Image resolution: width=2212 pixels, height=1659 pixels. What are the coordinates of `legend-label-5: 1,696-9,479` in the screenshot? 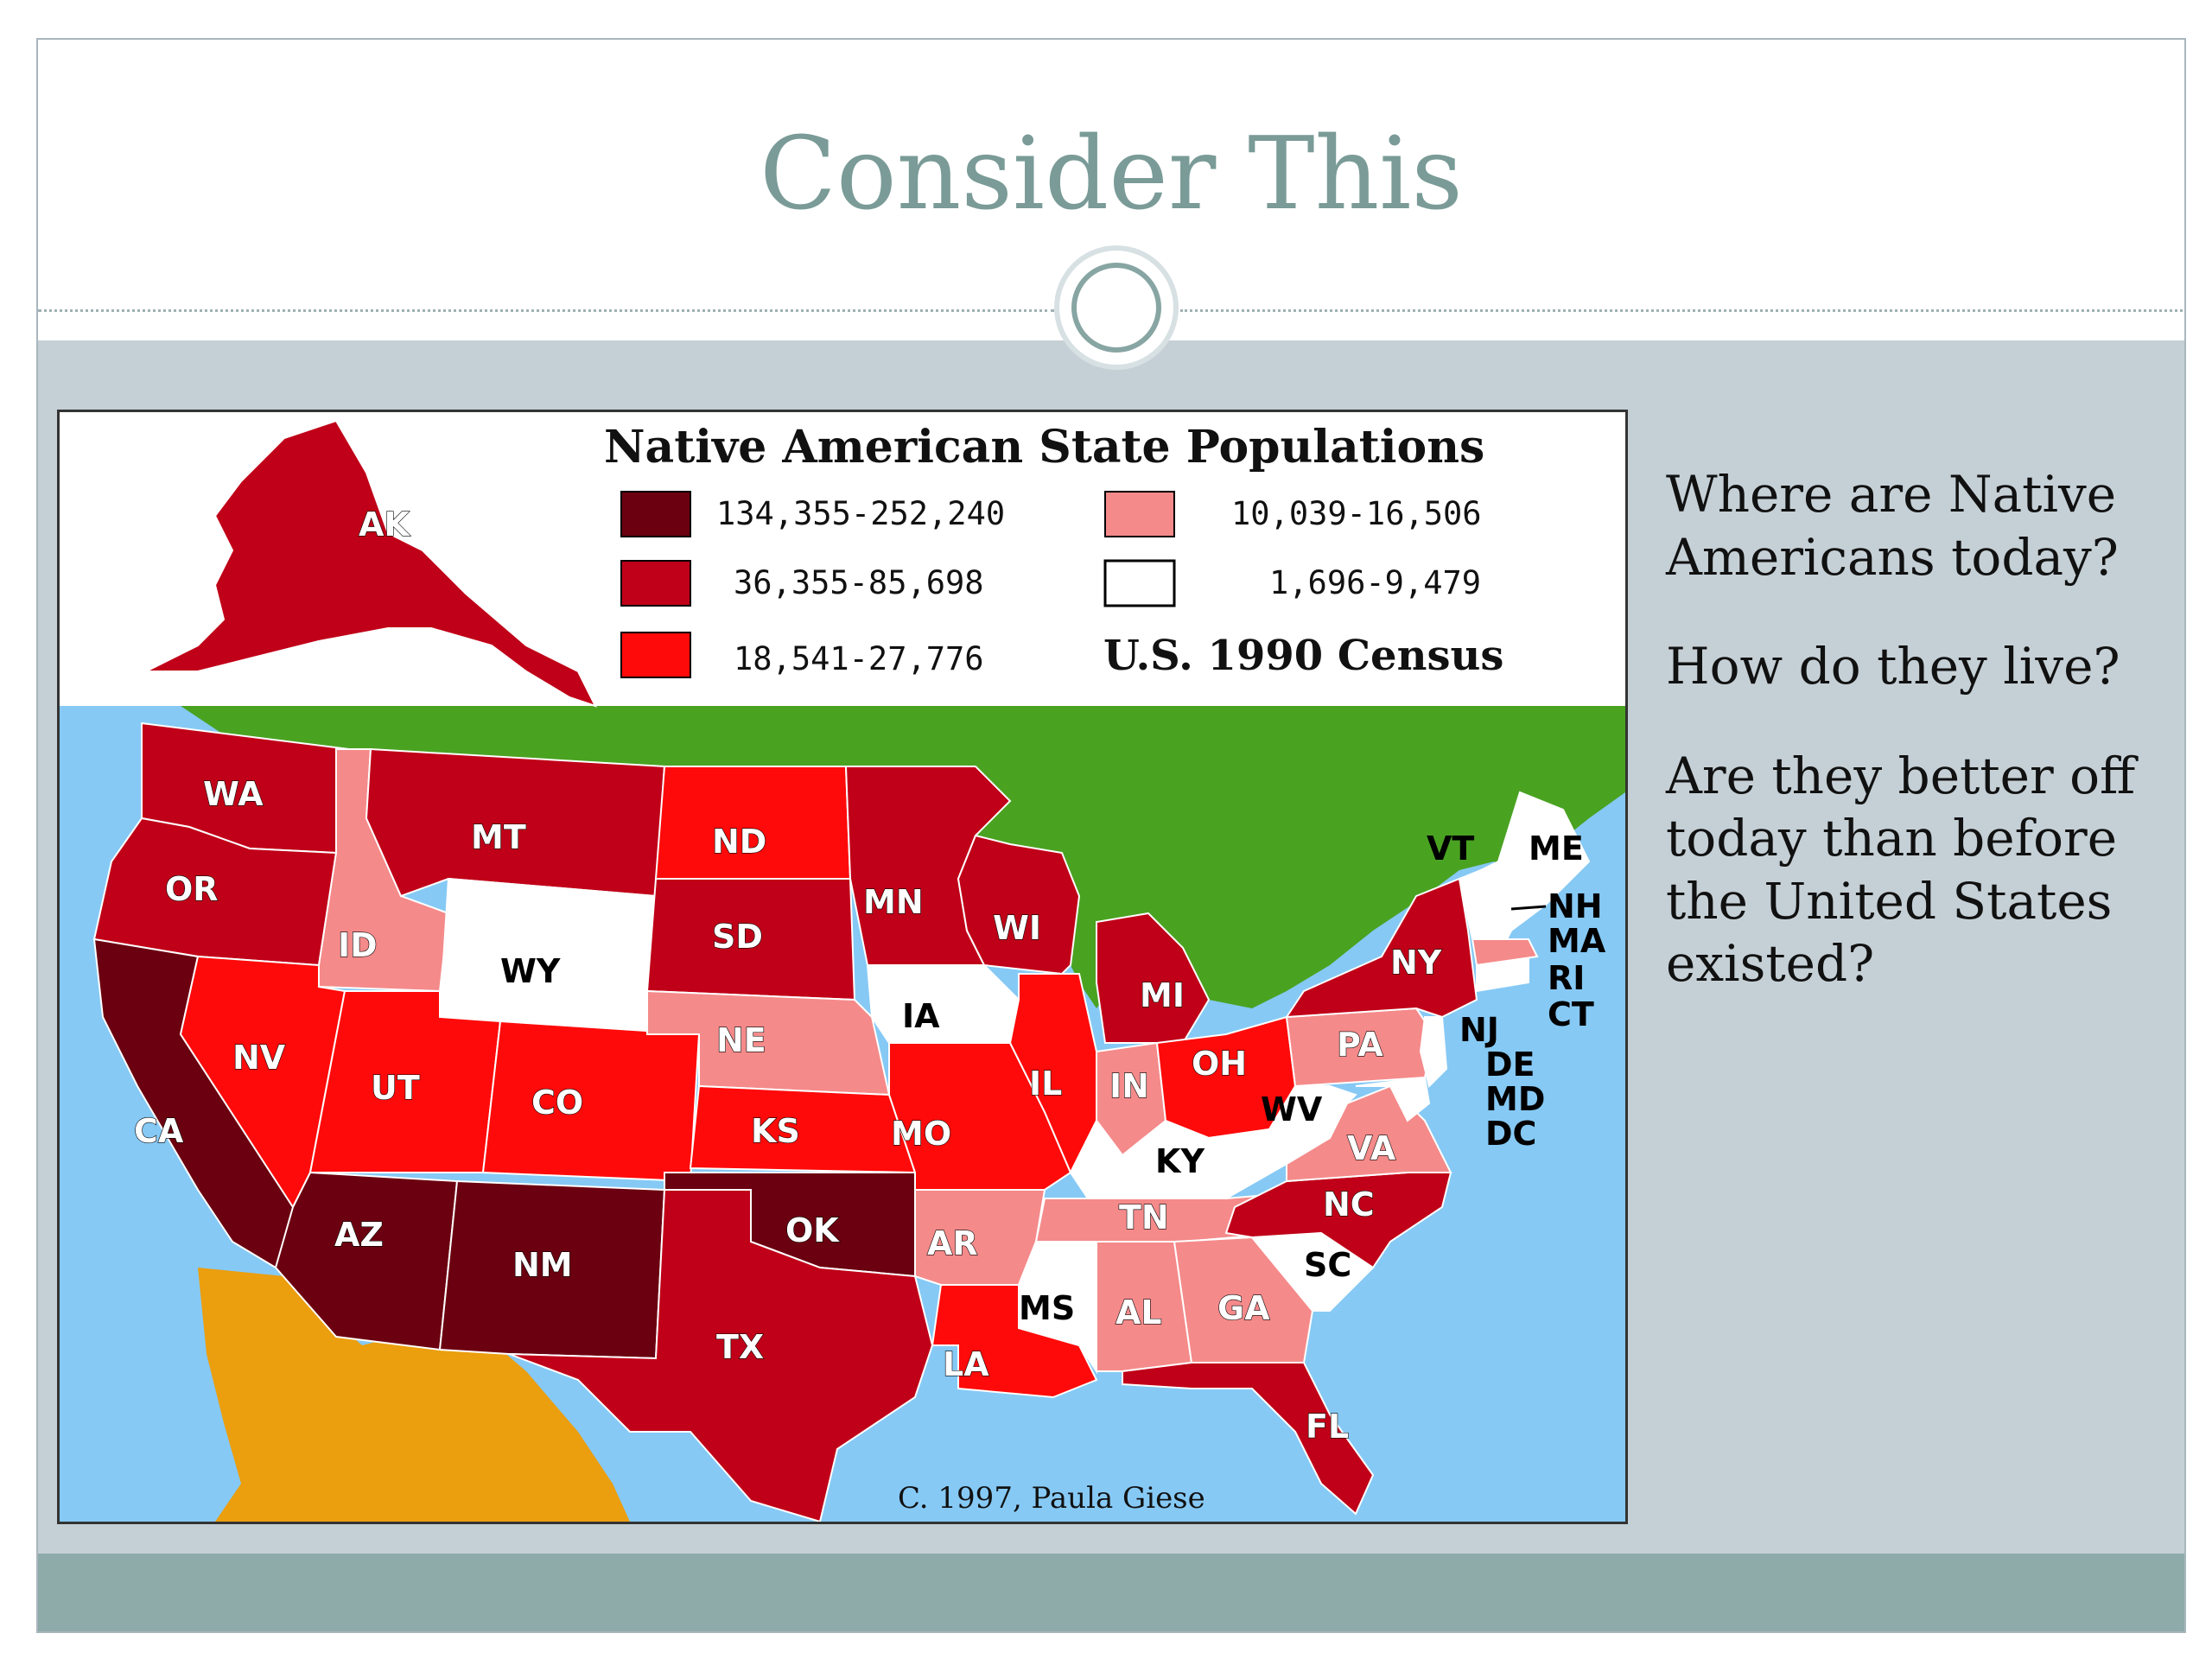 It's located at (1375, 582).